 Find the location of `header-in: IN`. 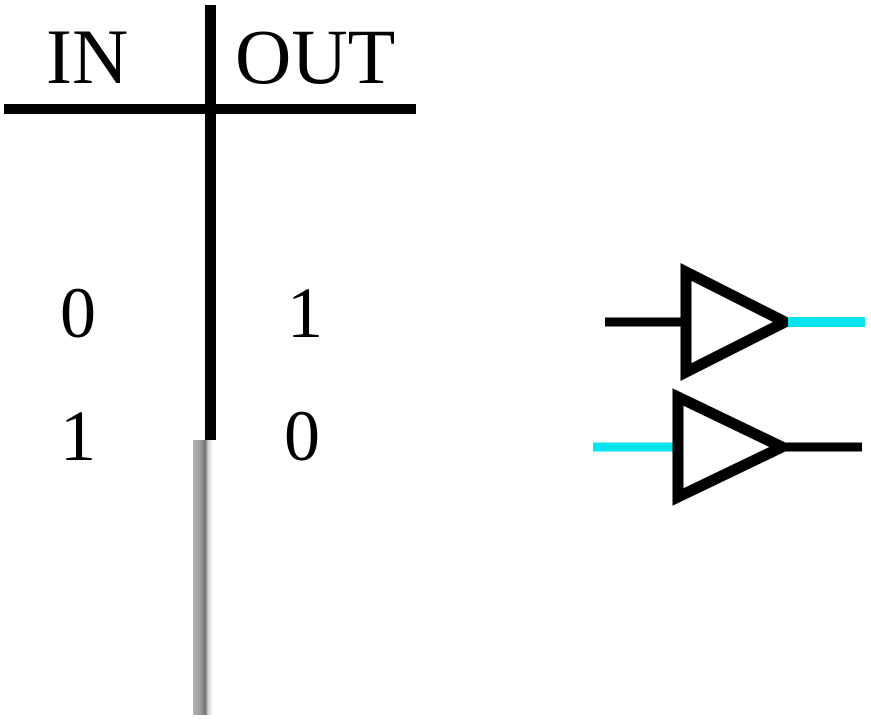

header-in: IN is located at coordinates (87, 56).